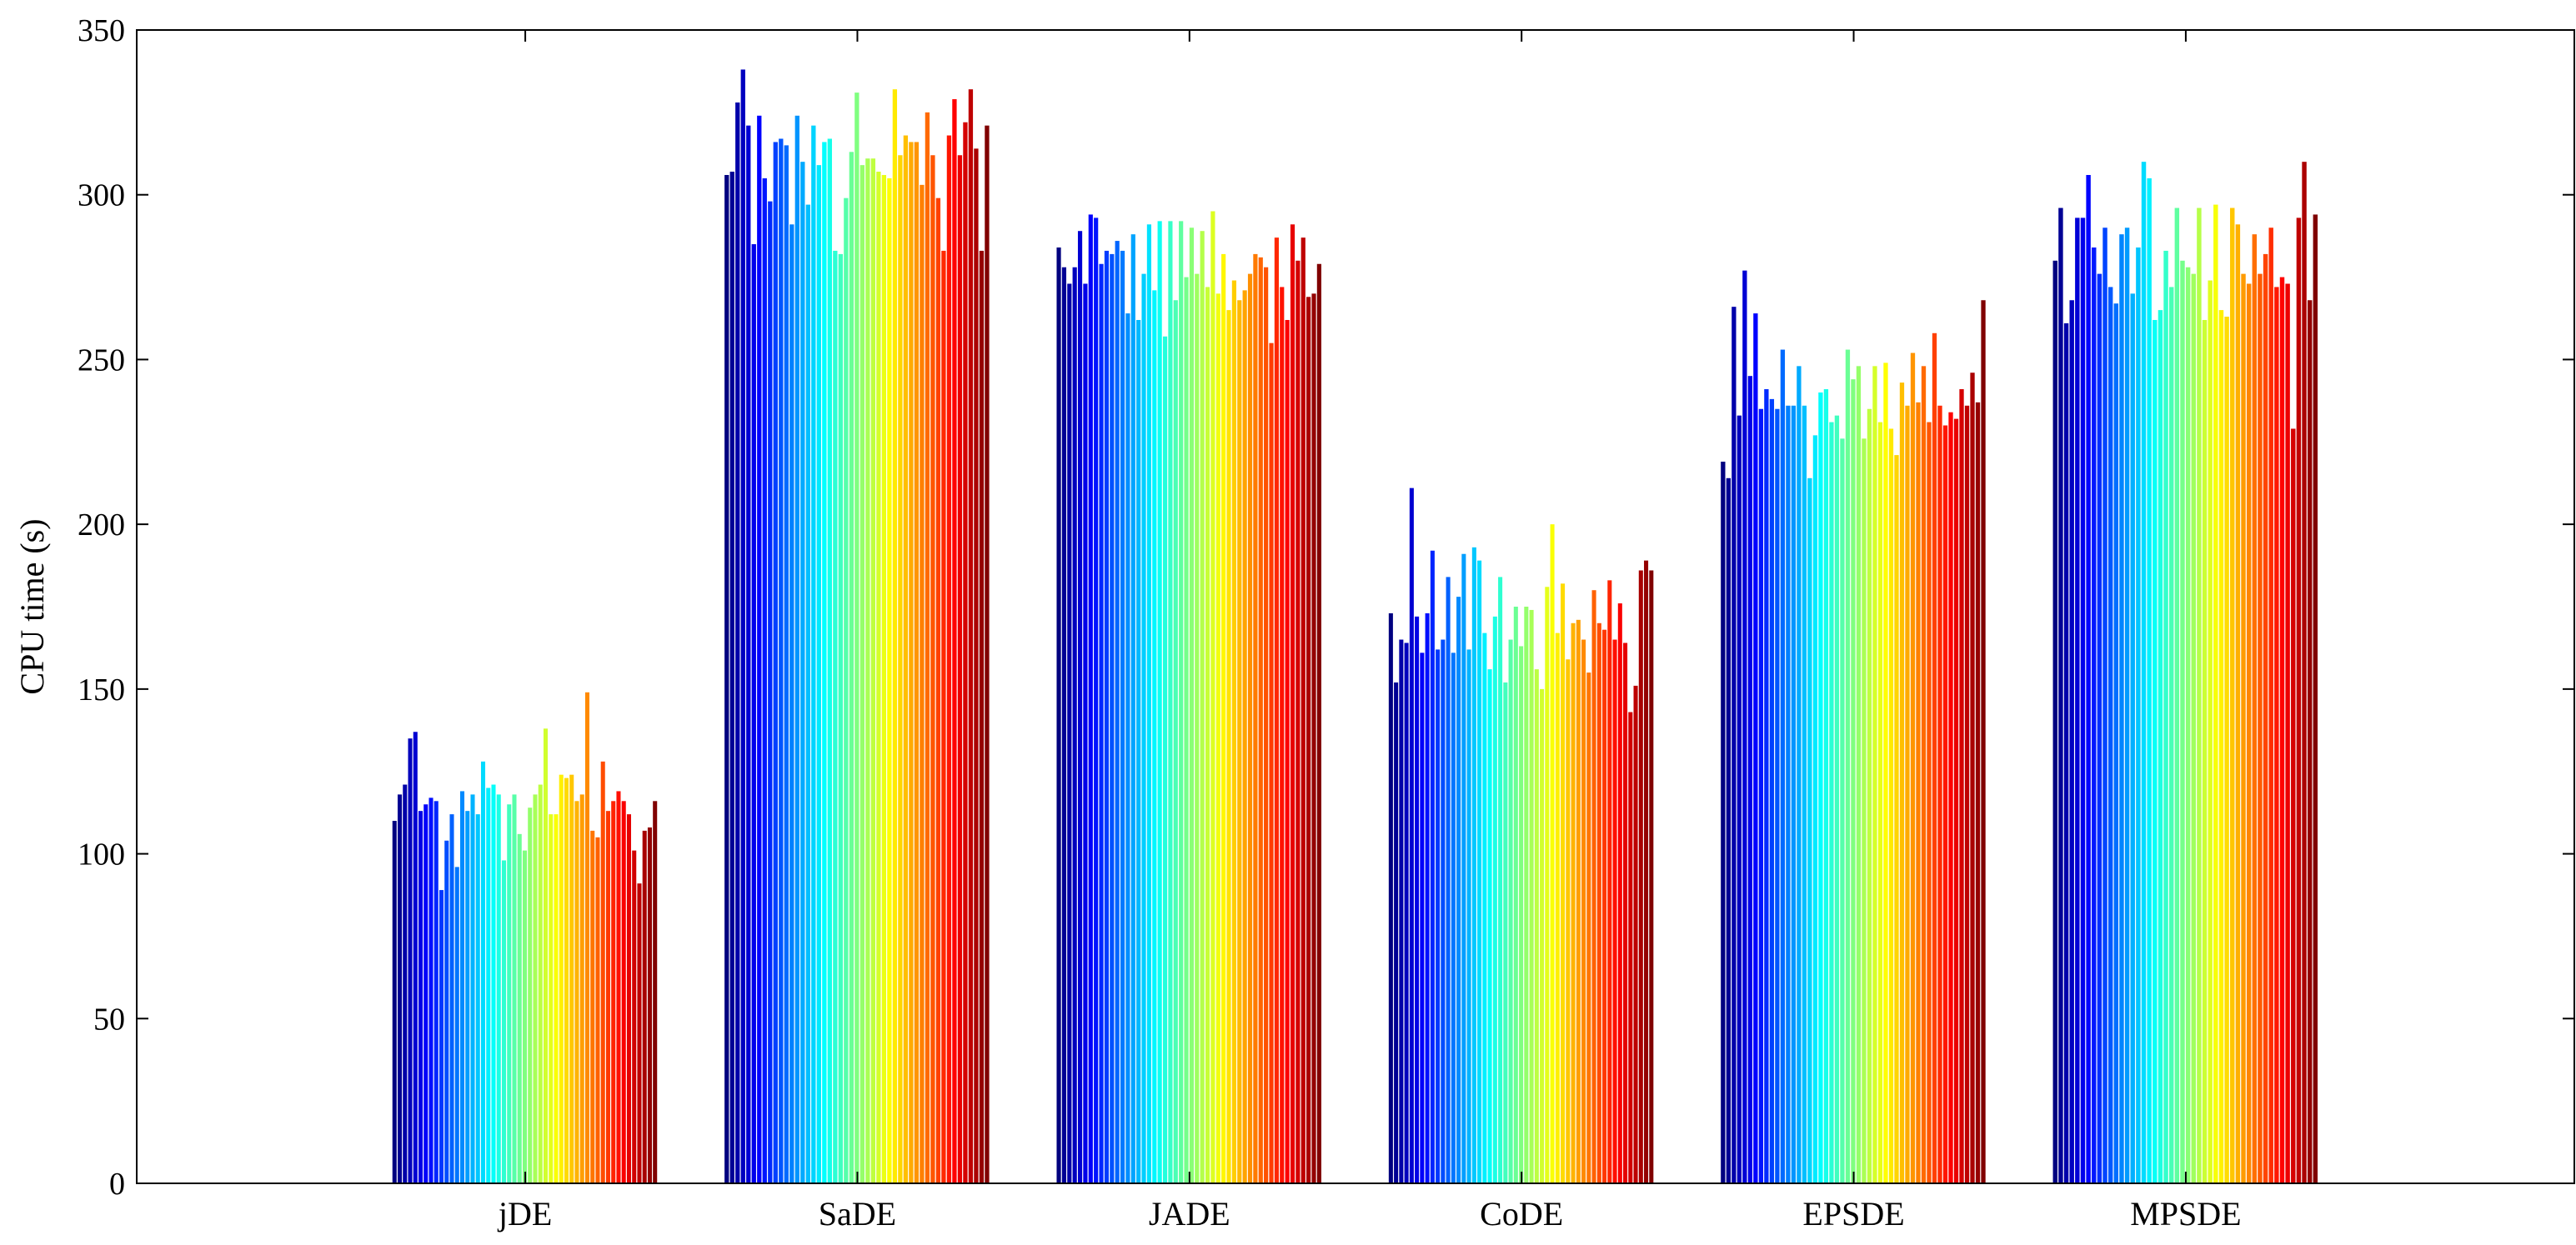 The image size is (2576, 1245). I want to click on y-tick-label-300: 300, so click(101, 195).